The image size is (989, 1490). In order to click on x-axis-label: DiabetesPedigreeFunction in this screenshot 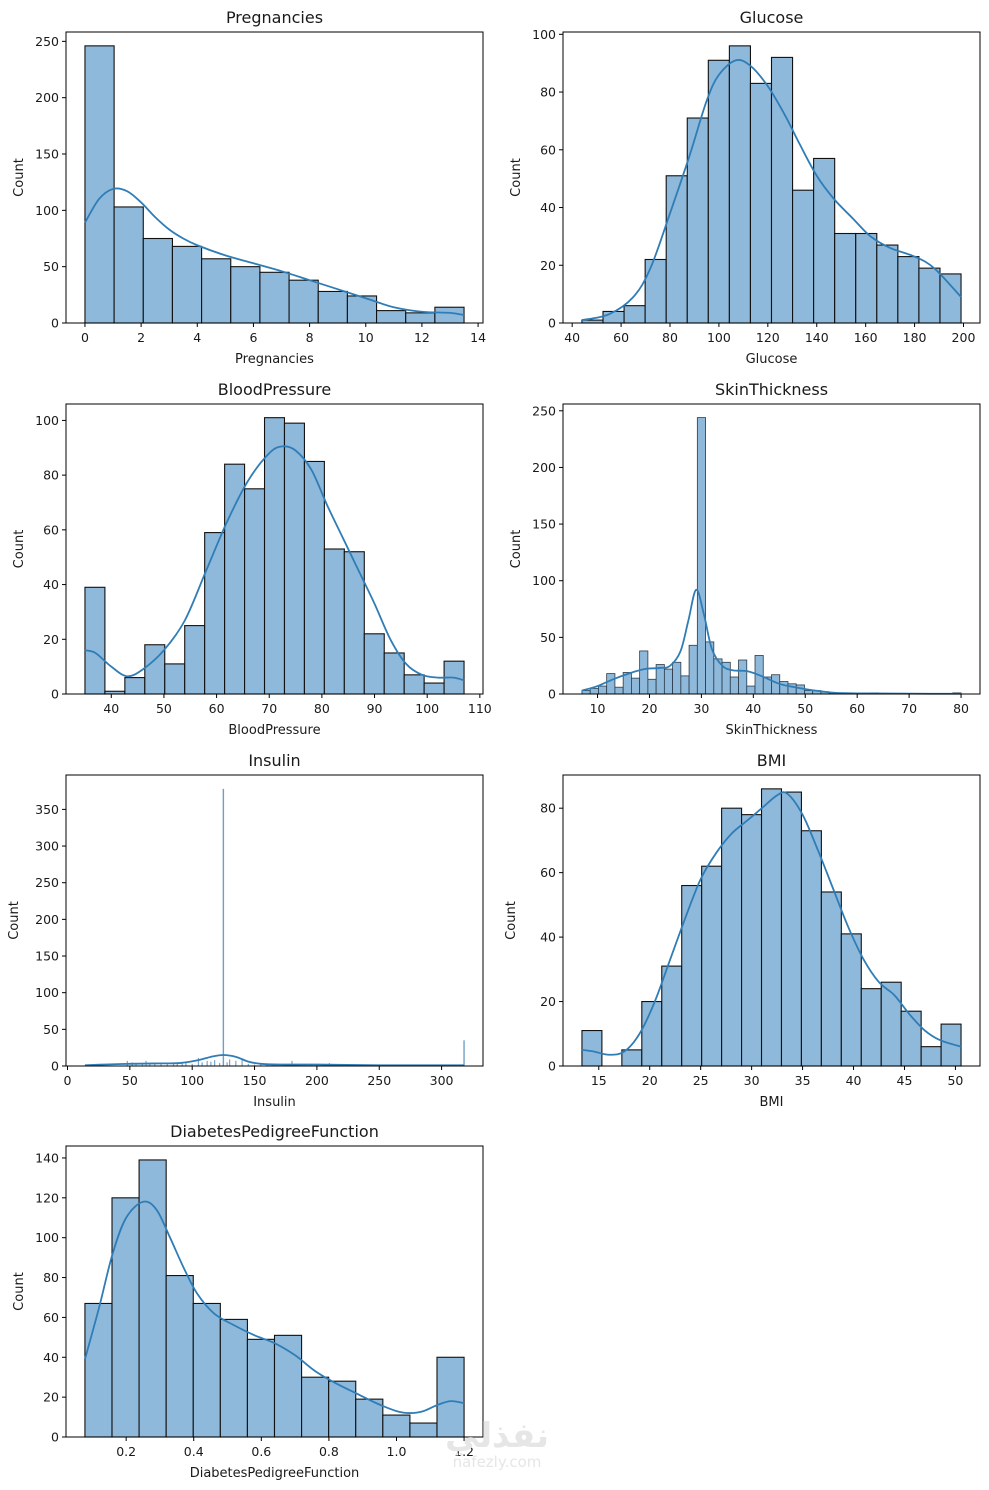, I will do `click(275, 1473)`.